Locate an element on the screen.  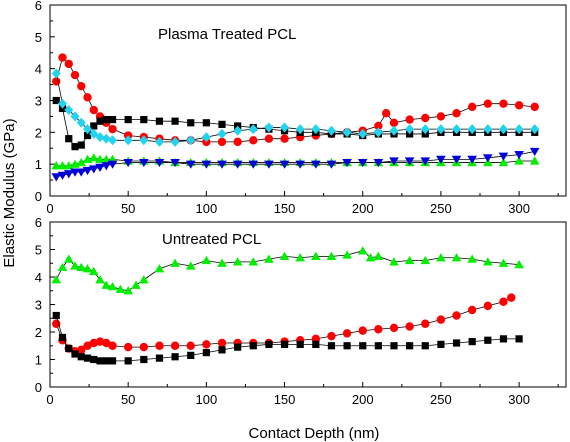
untreated-series-line is located at coordinates (287, 338).